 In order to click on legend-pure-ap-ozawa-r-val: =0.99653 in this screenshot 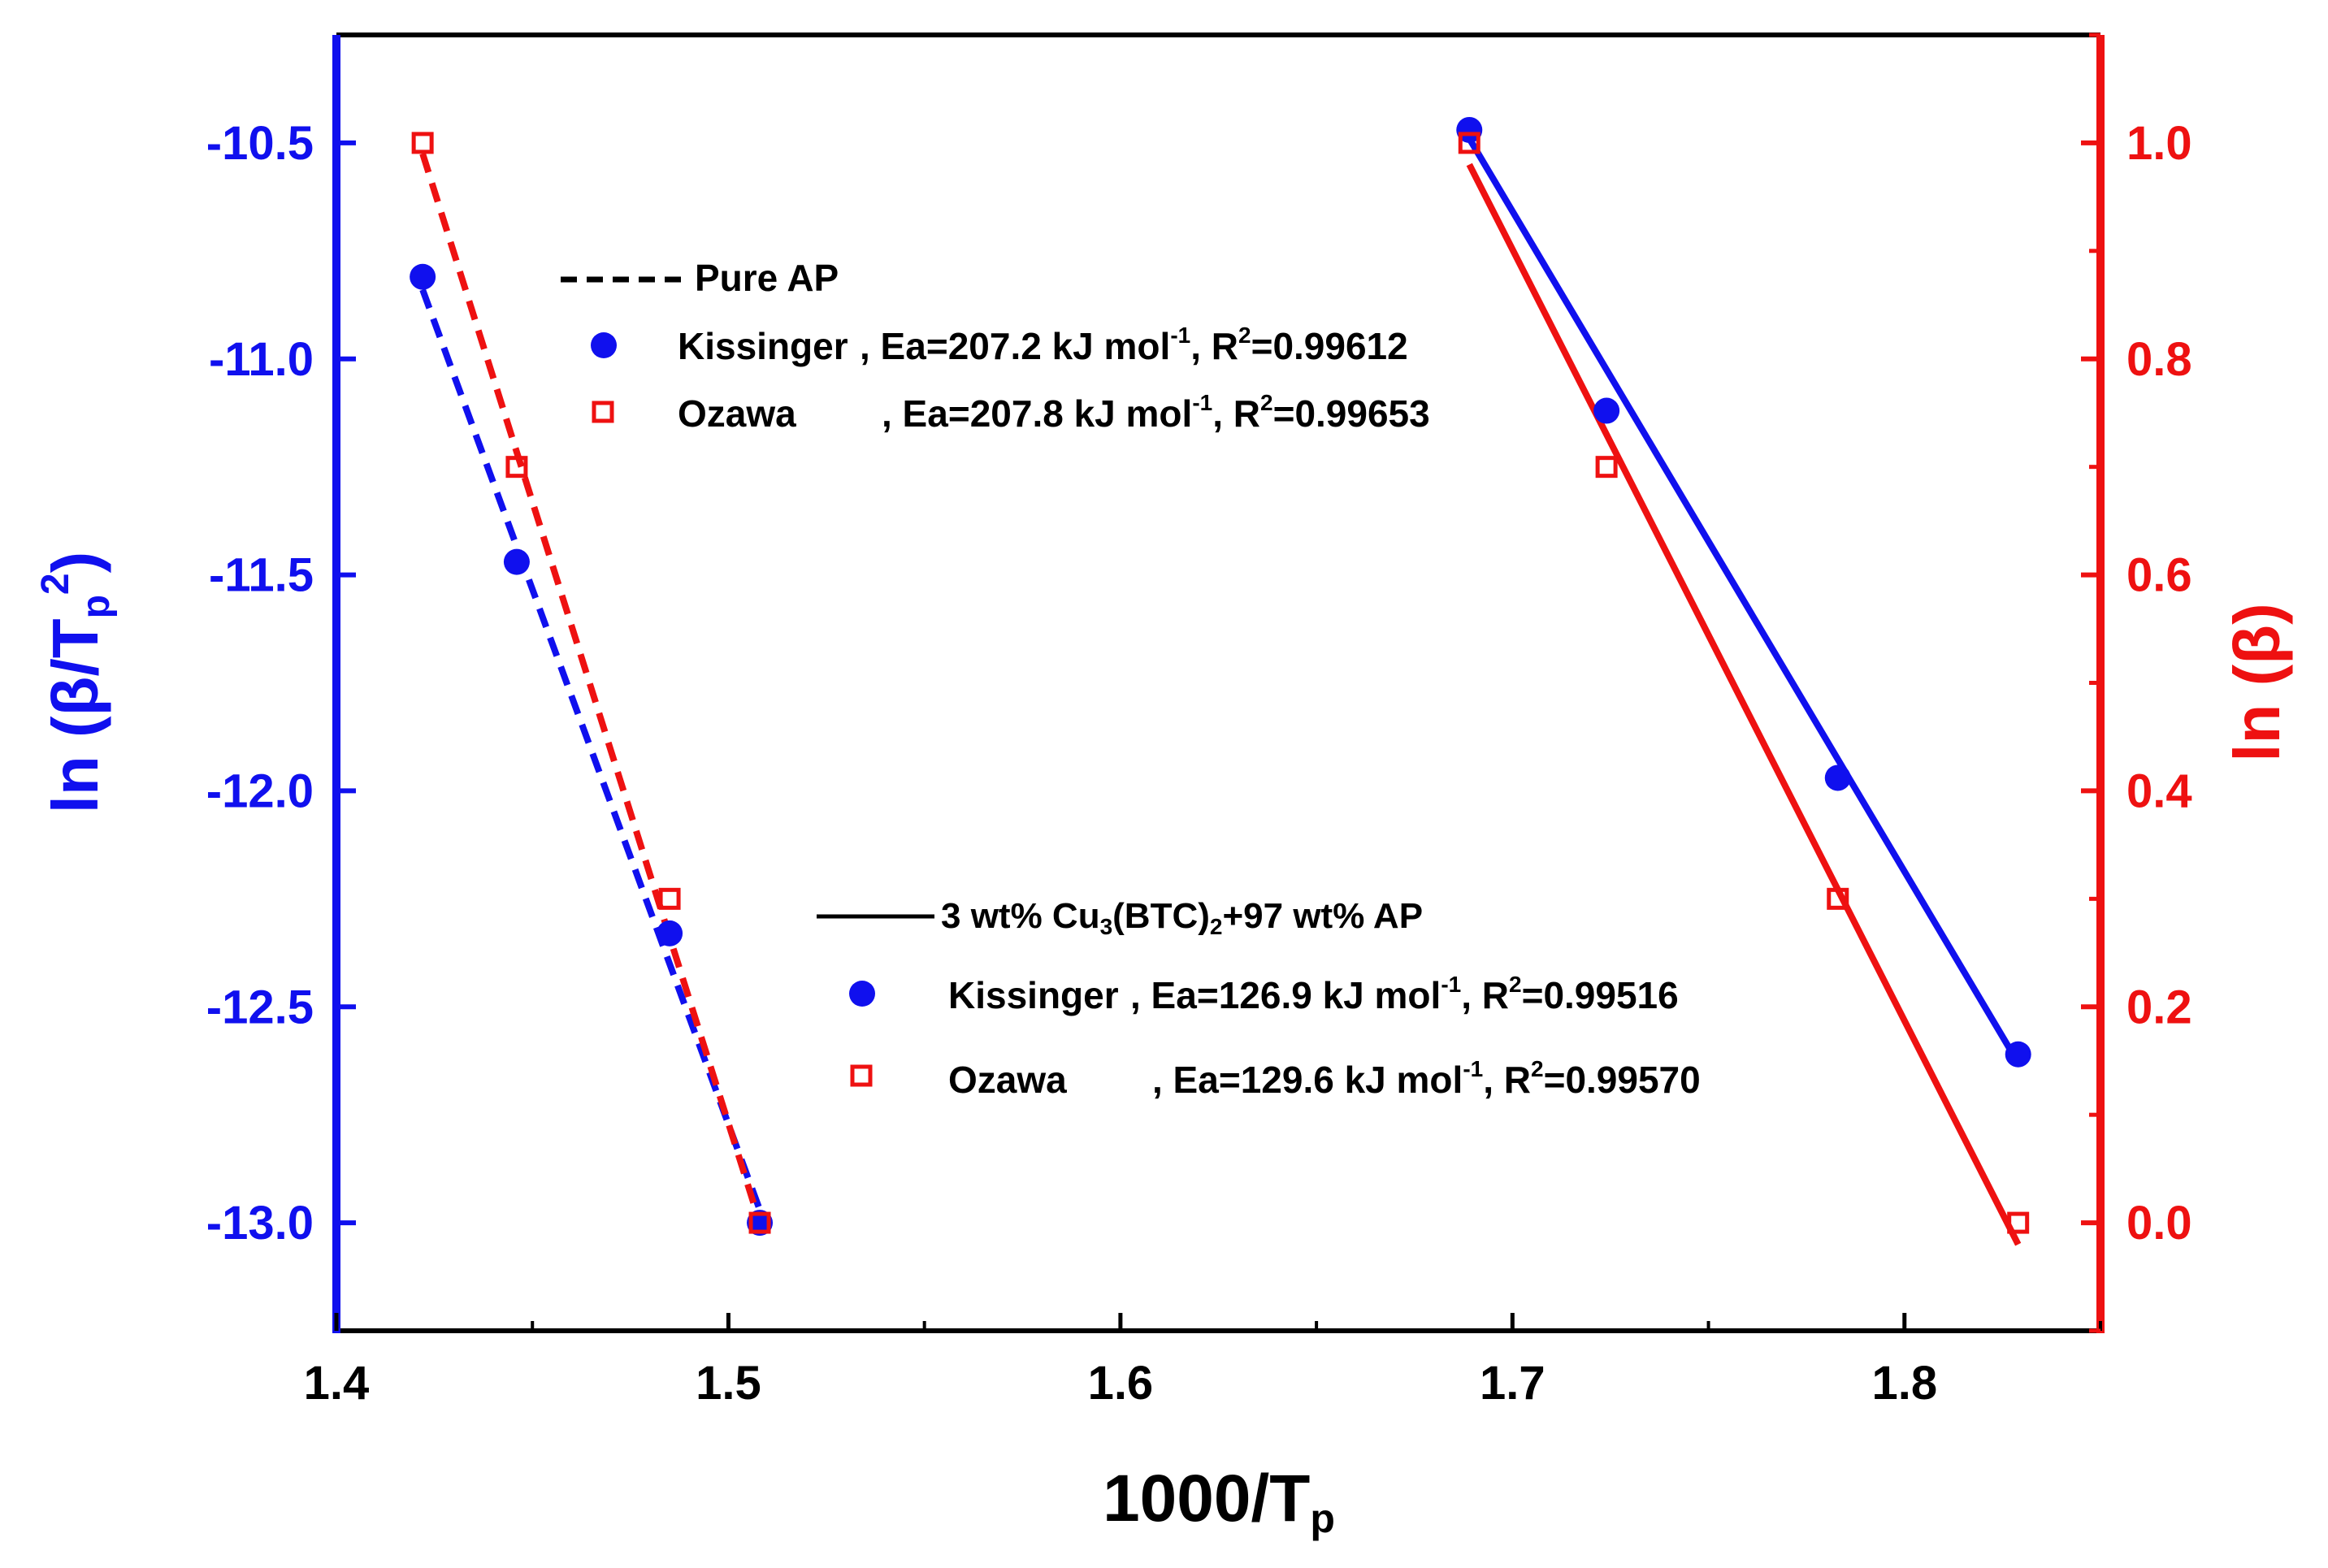, I will do `click(1352, 413)`.